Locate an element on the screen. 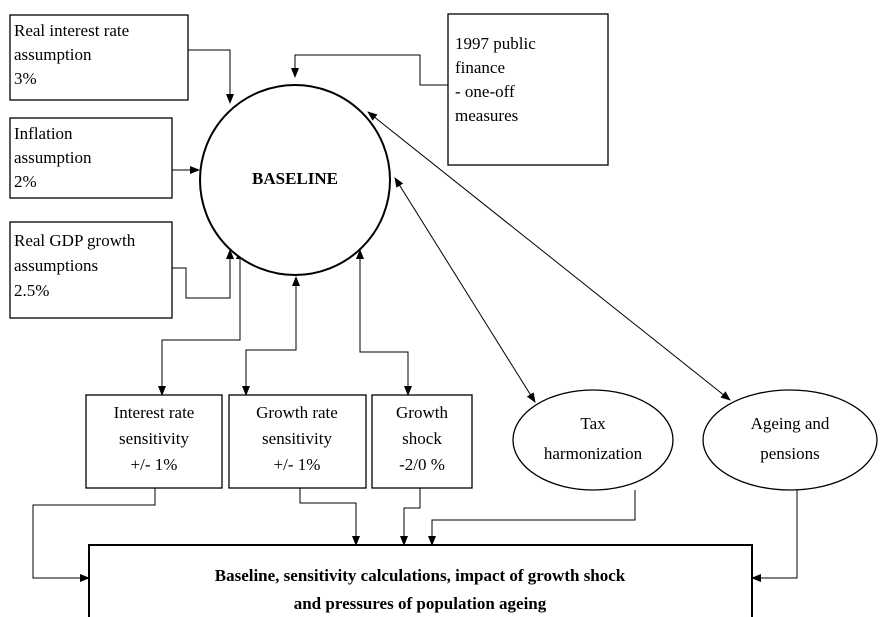  node-label: Real interest rate is located at coordinates (71, 30).